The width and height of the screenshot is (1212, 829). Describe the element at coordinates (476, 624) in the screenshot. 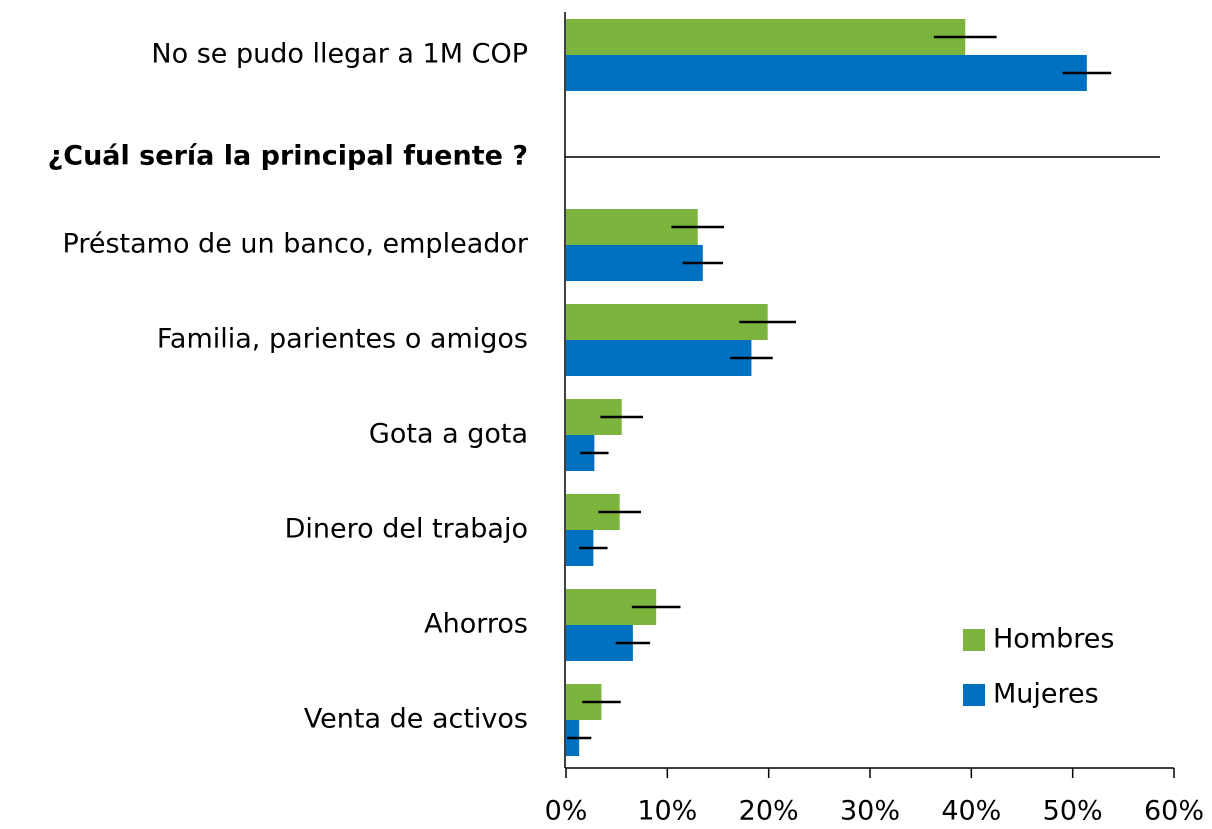

I see `category-label: Ahorros` at that location.